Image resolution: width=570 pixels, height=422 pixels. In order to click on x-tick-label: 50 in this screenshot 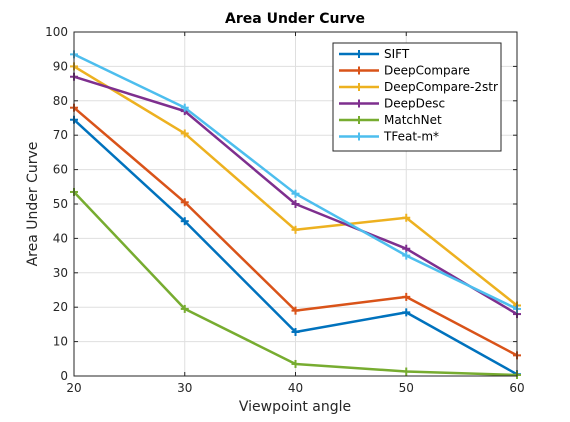, I will do `click(406, 388)`.